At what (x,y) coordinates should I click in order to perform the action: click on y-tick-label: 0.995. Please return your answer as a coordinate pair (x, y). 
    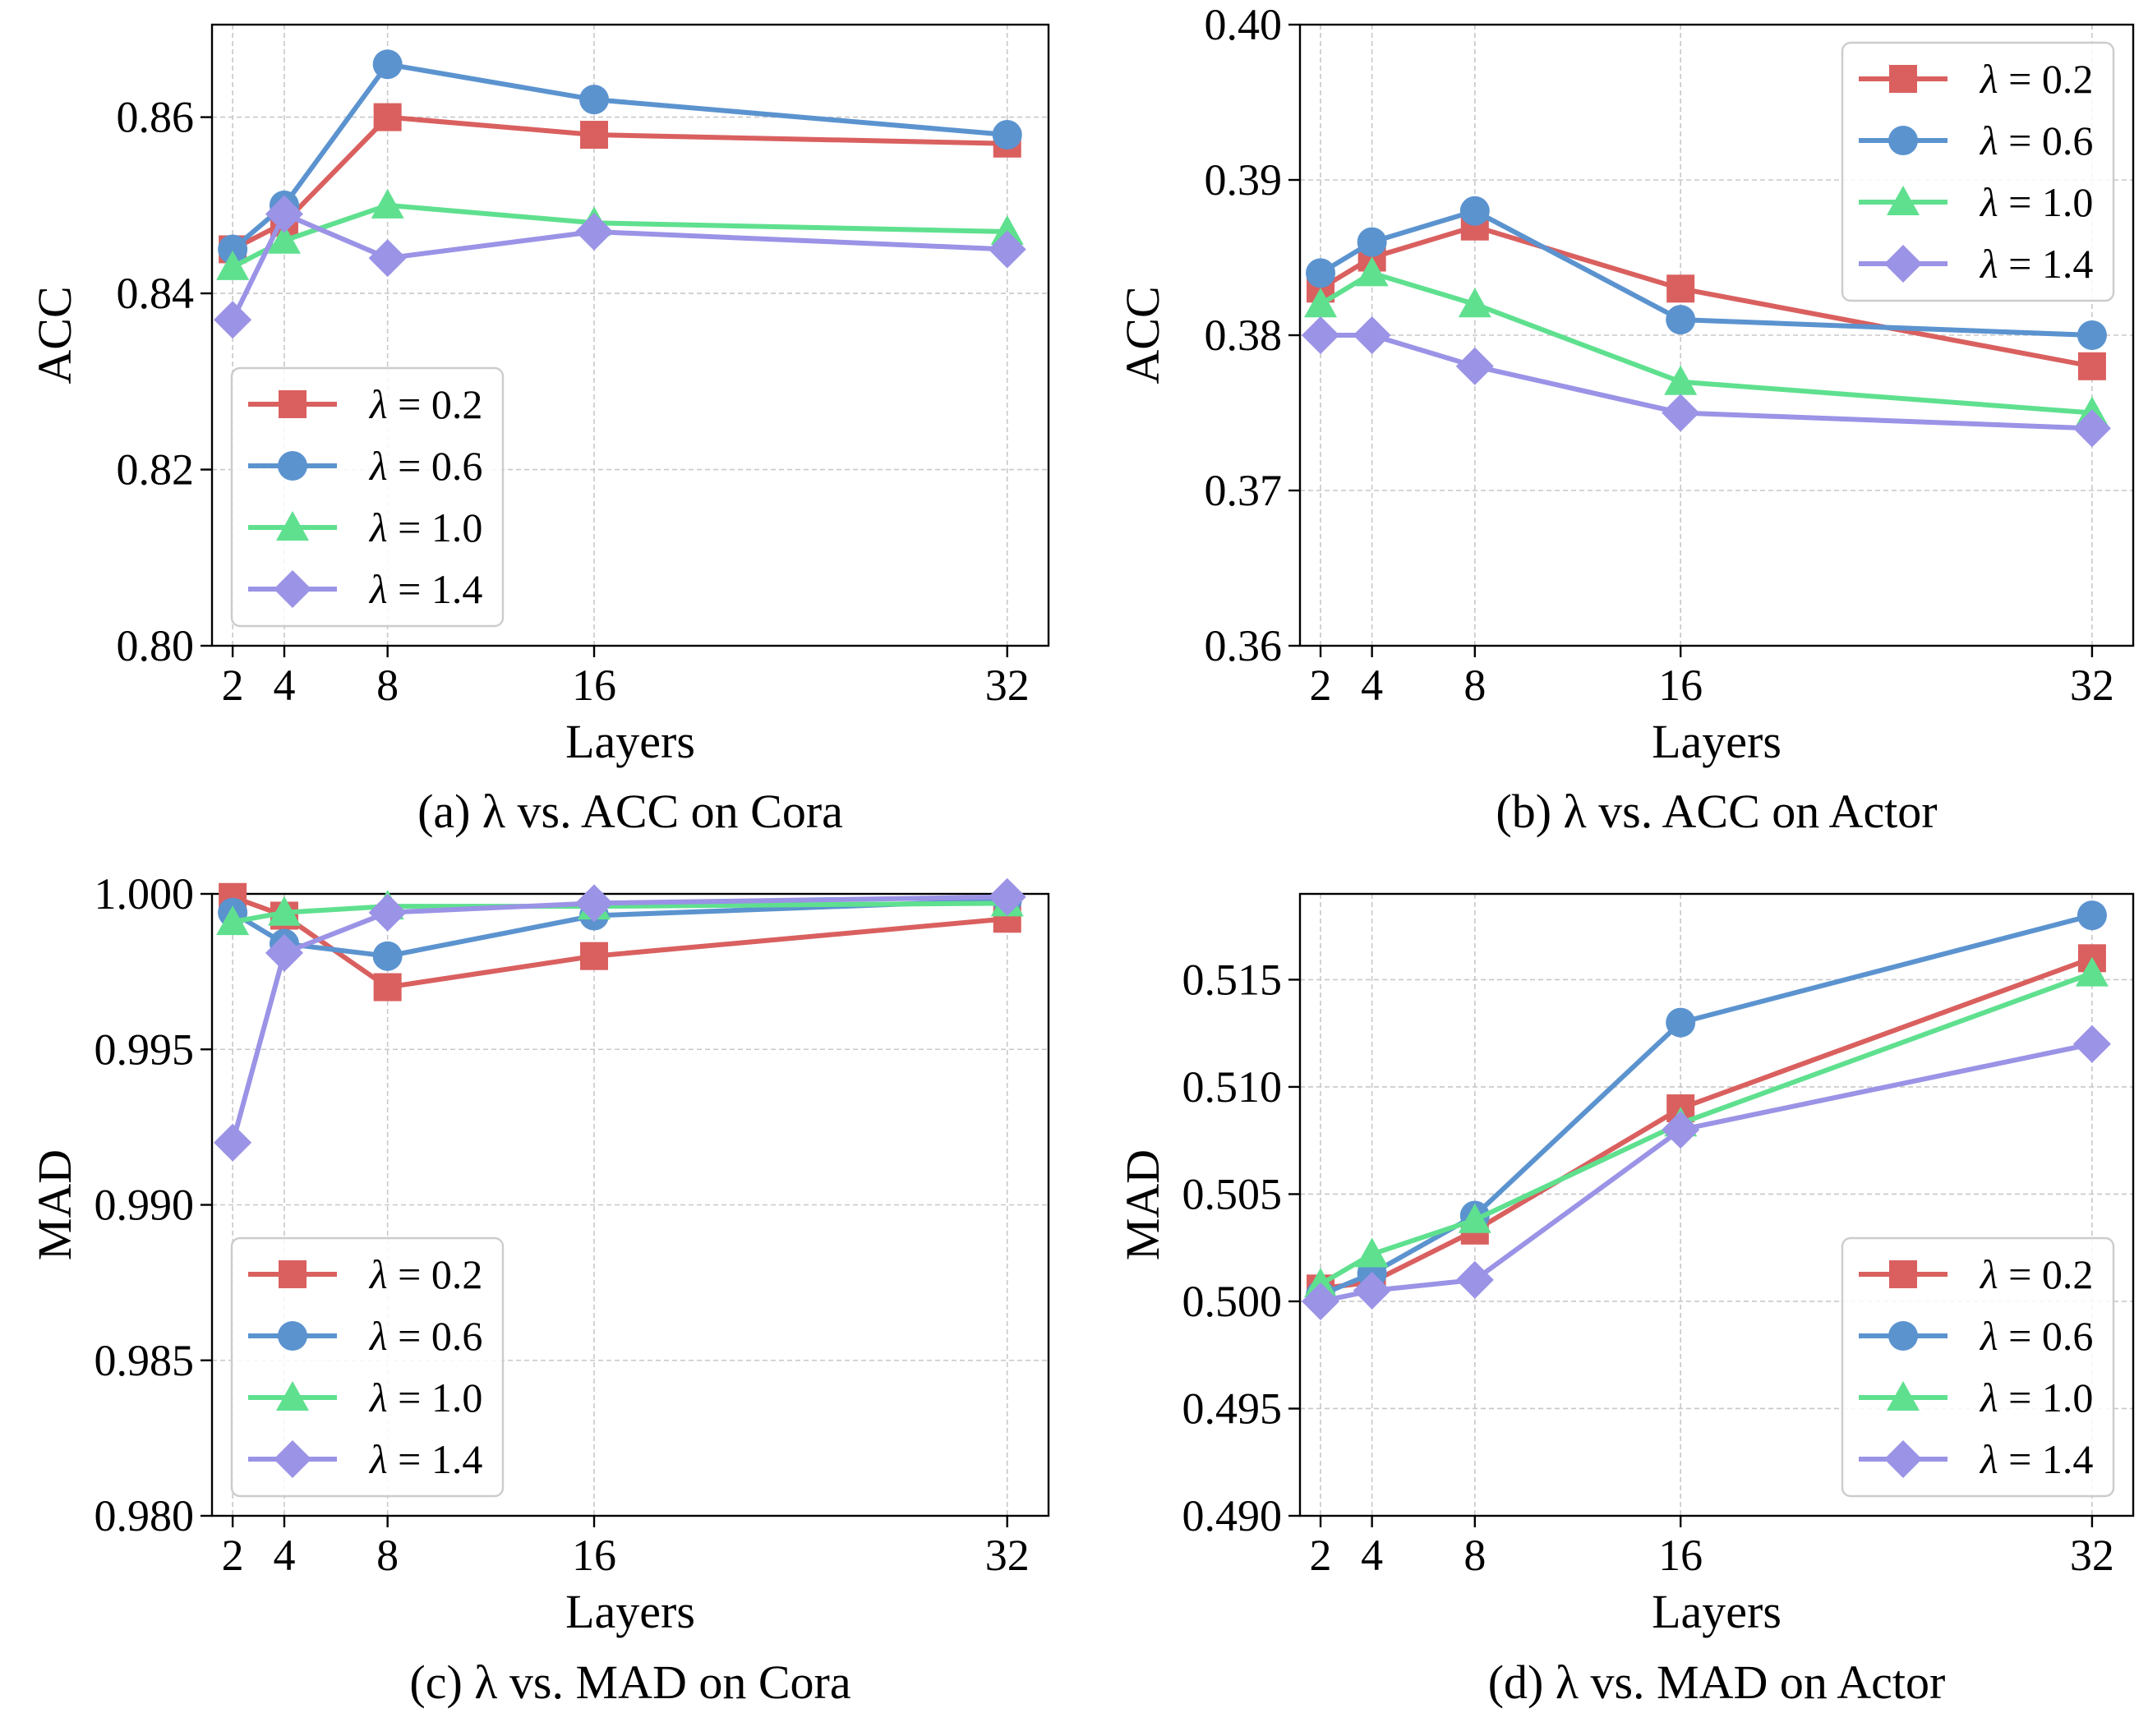
    Looking at the image, I should click on (144, 1050).